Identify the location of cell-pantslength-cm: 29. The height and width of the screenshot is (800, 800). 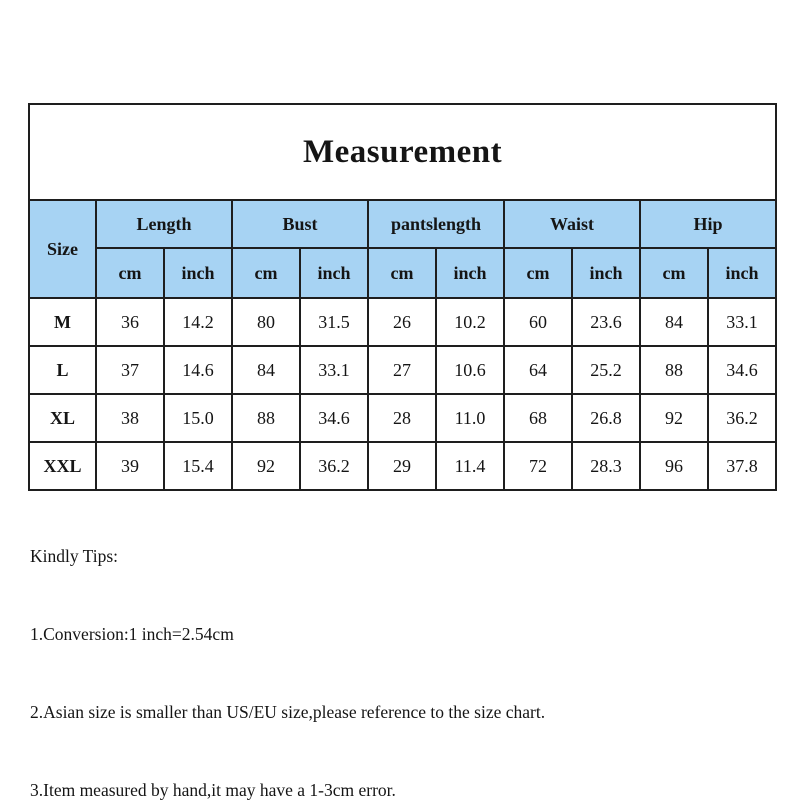
(402, 466).